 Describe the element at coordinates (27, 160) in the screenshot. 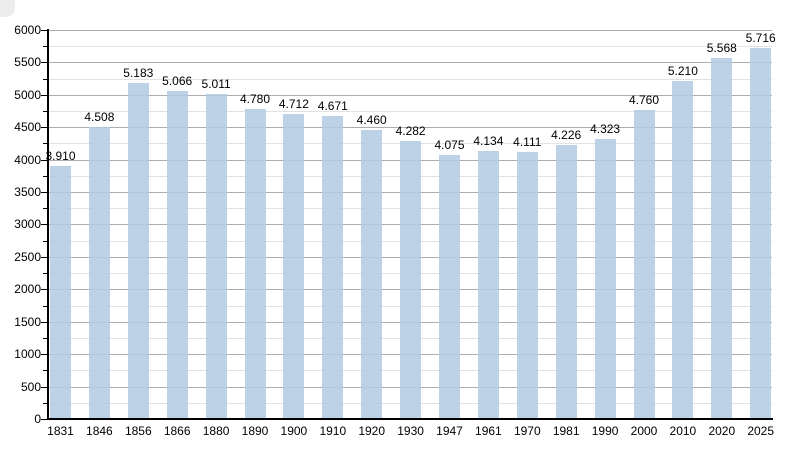

I see `y-axis-tick-label: 4000` at that location.